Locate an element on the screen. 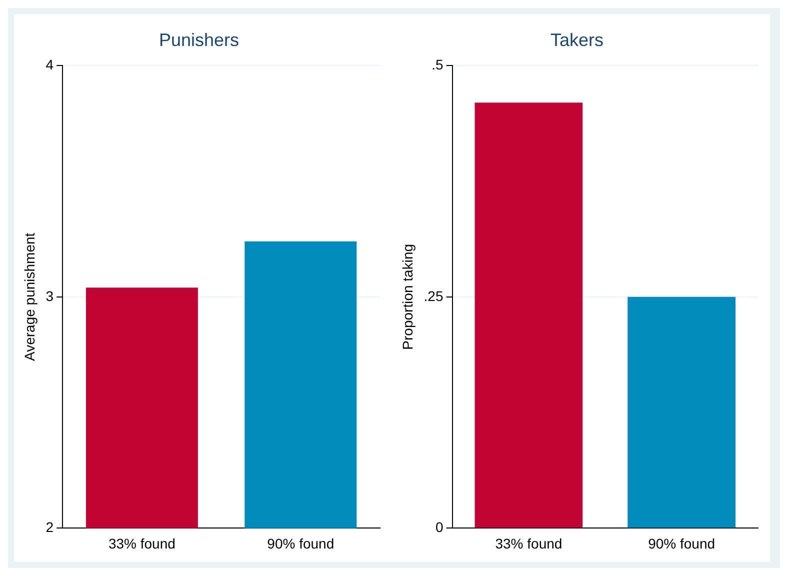 This screenshot has width=788, height=576. y-axis-title: Proportion taking is located at coordinates (407, 297).